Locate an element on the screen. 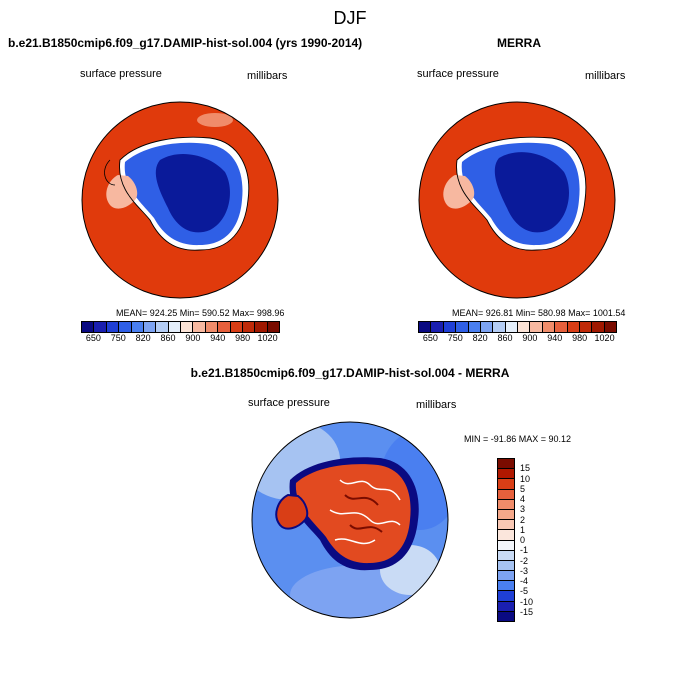 Image resolution: width=700 pixels, height=700 pixels. panel-1-map is located at coordinates (180, 200).